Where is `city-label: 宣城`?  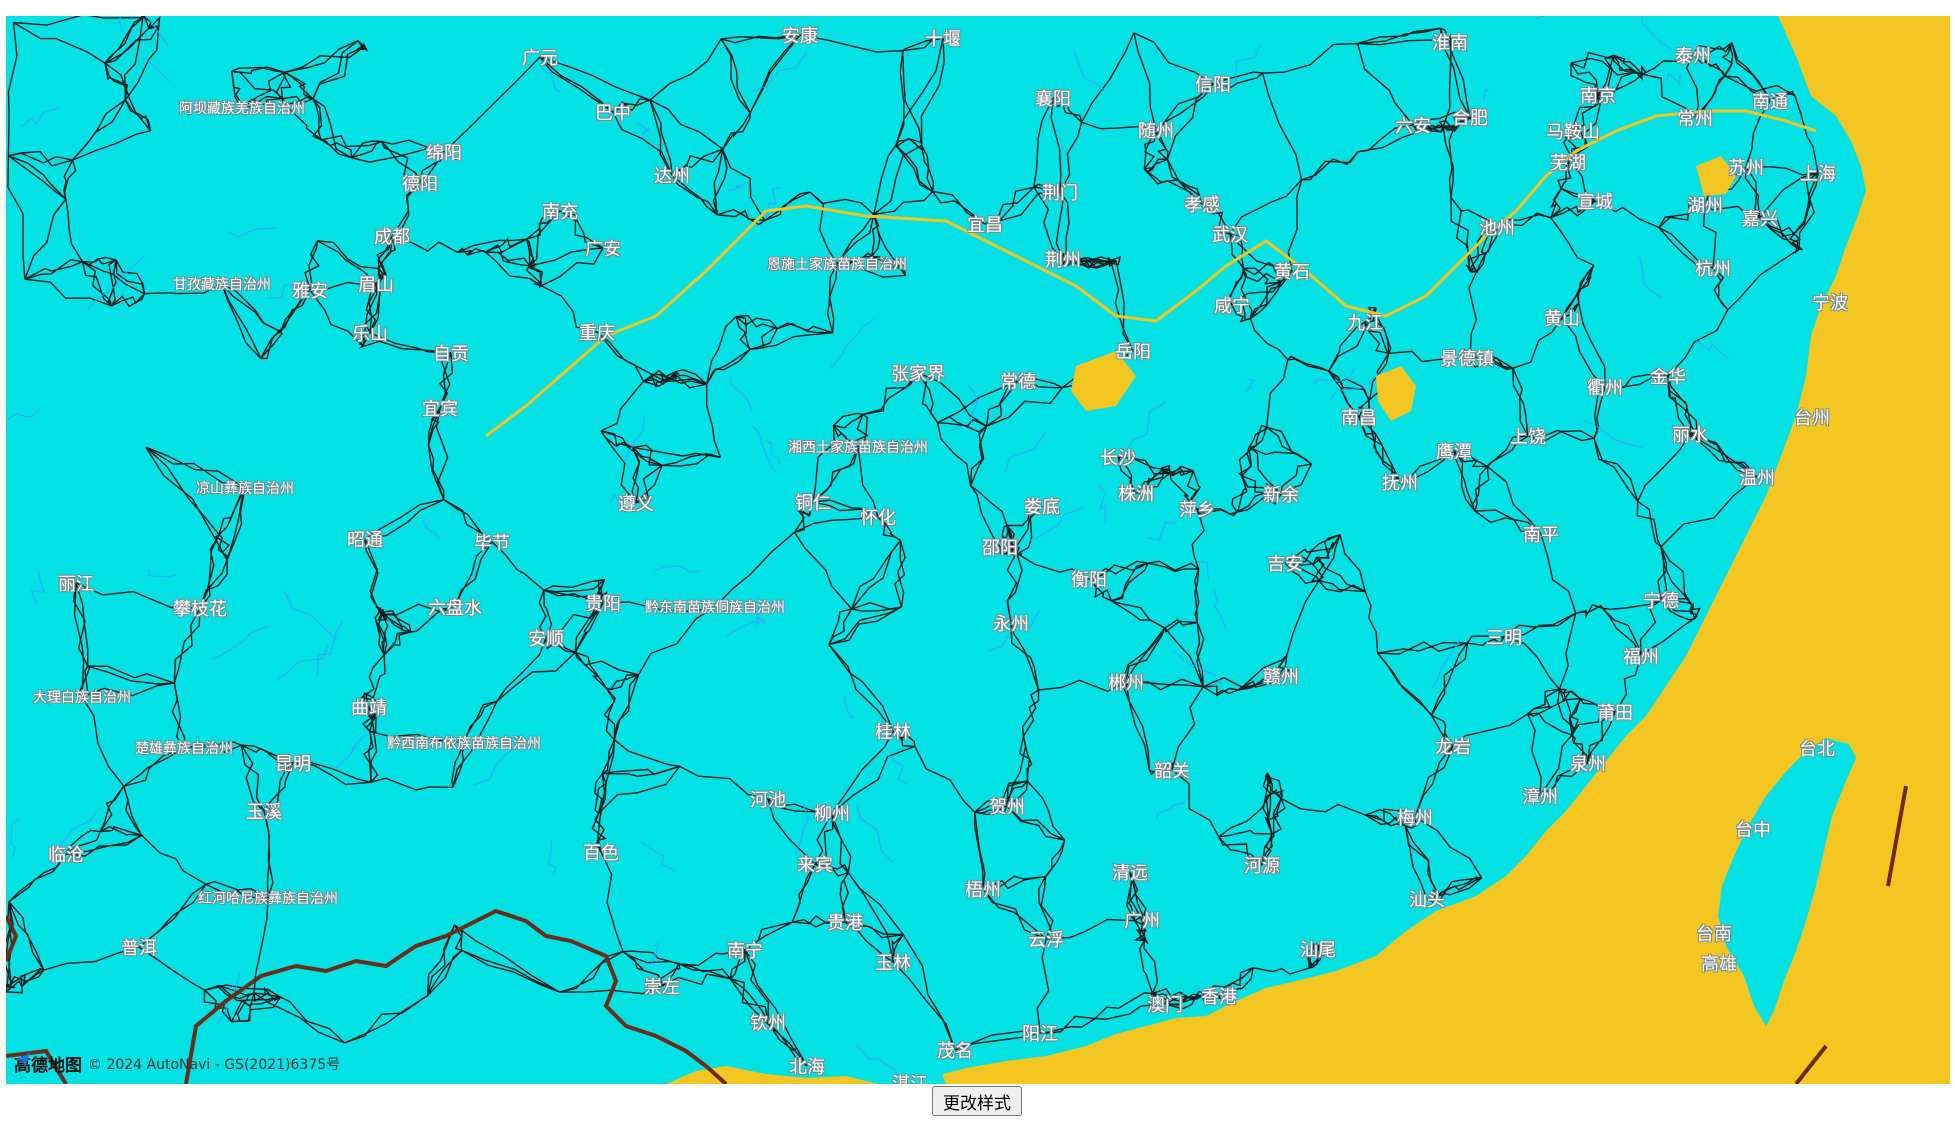
city-label: 宣城 is located at coordinates (1595, 202).